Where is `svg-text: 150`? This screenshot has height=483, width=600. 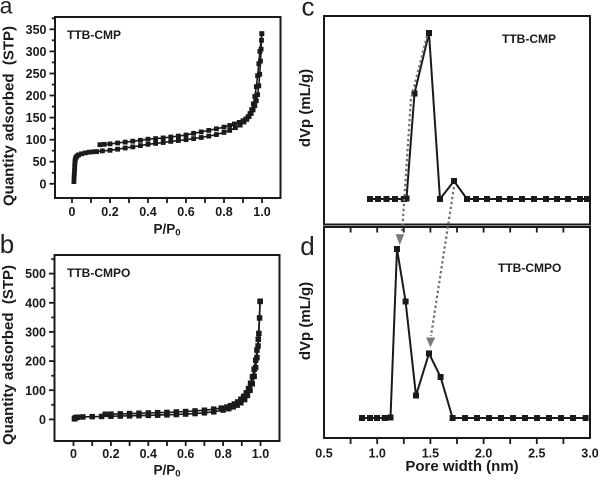 svg-text: 150 is located at coordinates (36, 118).